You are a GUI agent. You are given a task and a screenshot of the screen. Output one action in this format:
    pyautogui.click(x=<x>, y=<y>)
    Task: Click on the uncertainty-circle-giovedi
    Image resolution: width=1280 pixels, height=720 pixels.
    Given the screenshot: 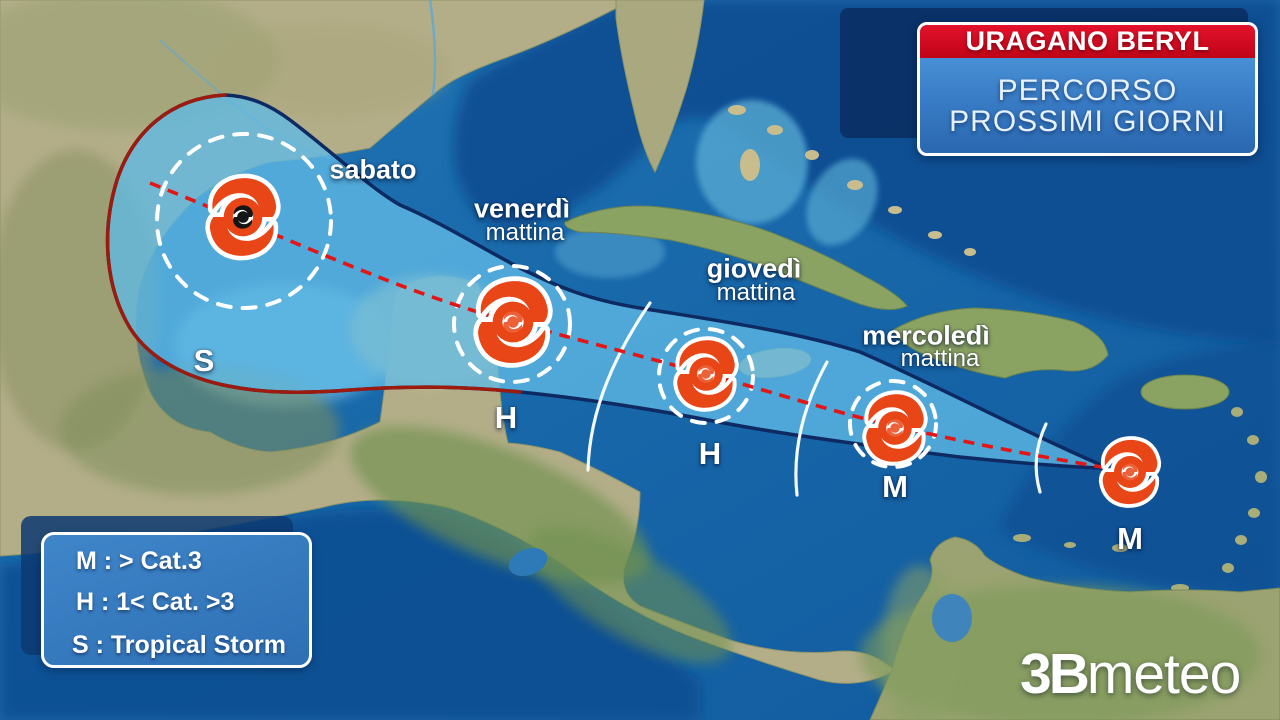 What is the action you would take?
    pyautogui.click(x=706, y=376)
    